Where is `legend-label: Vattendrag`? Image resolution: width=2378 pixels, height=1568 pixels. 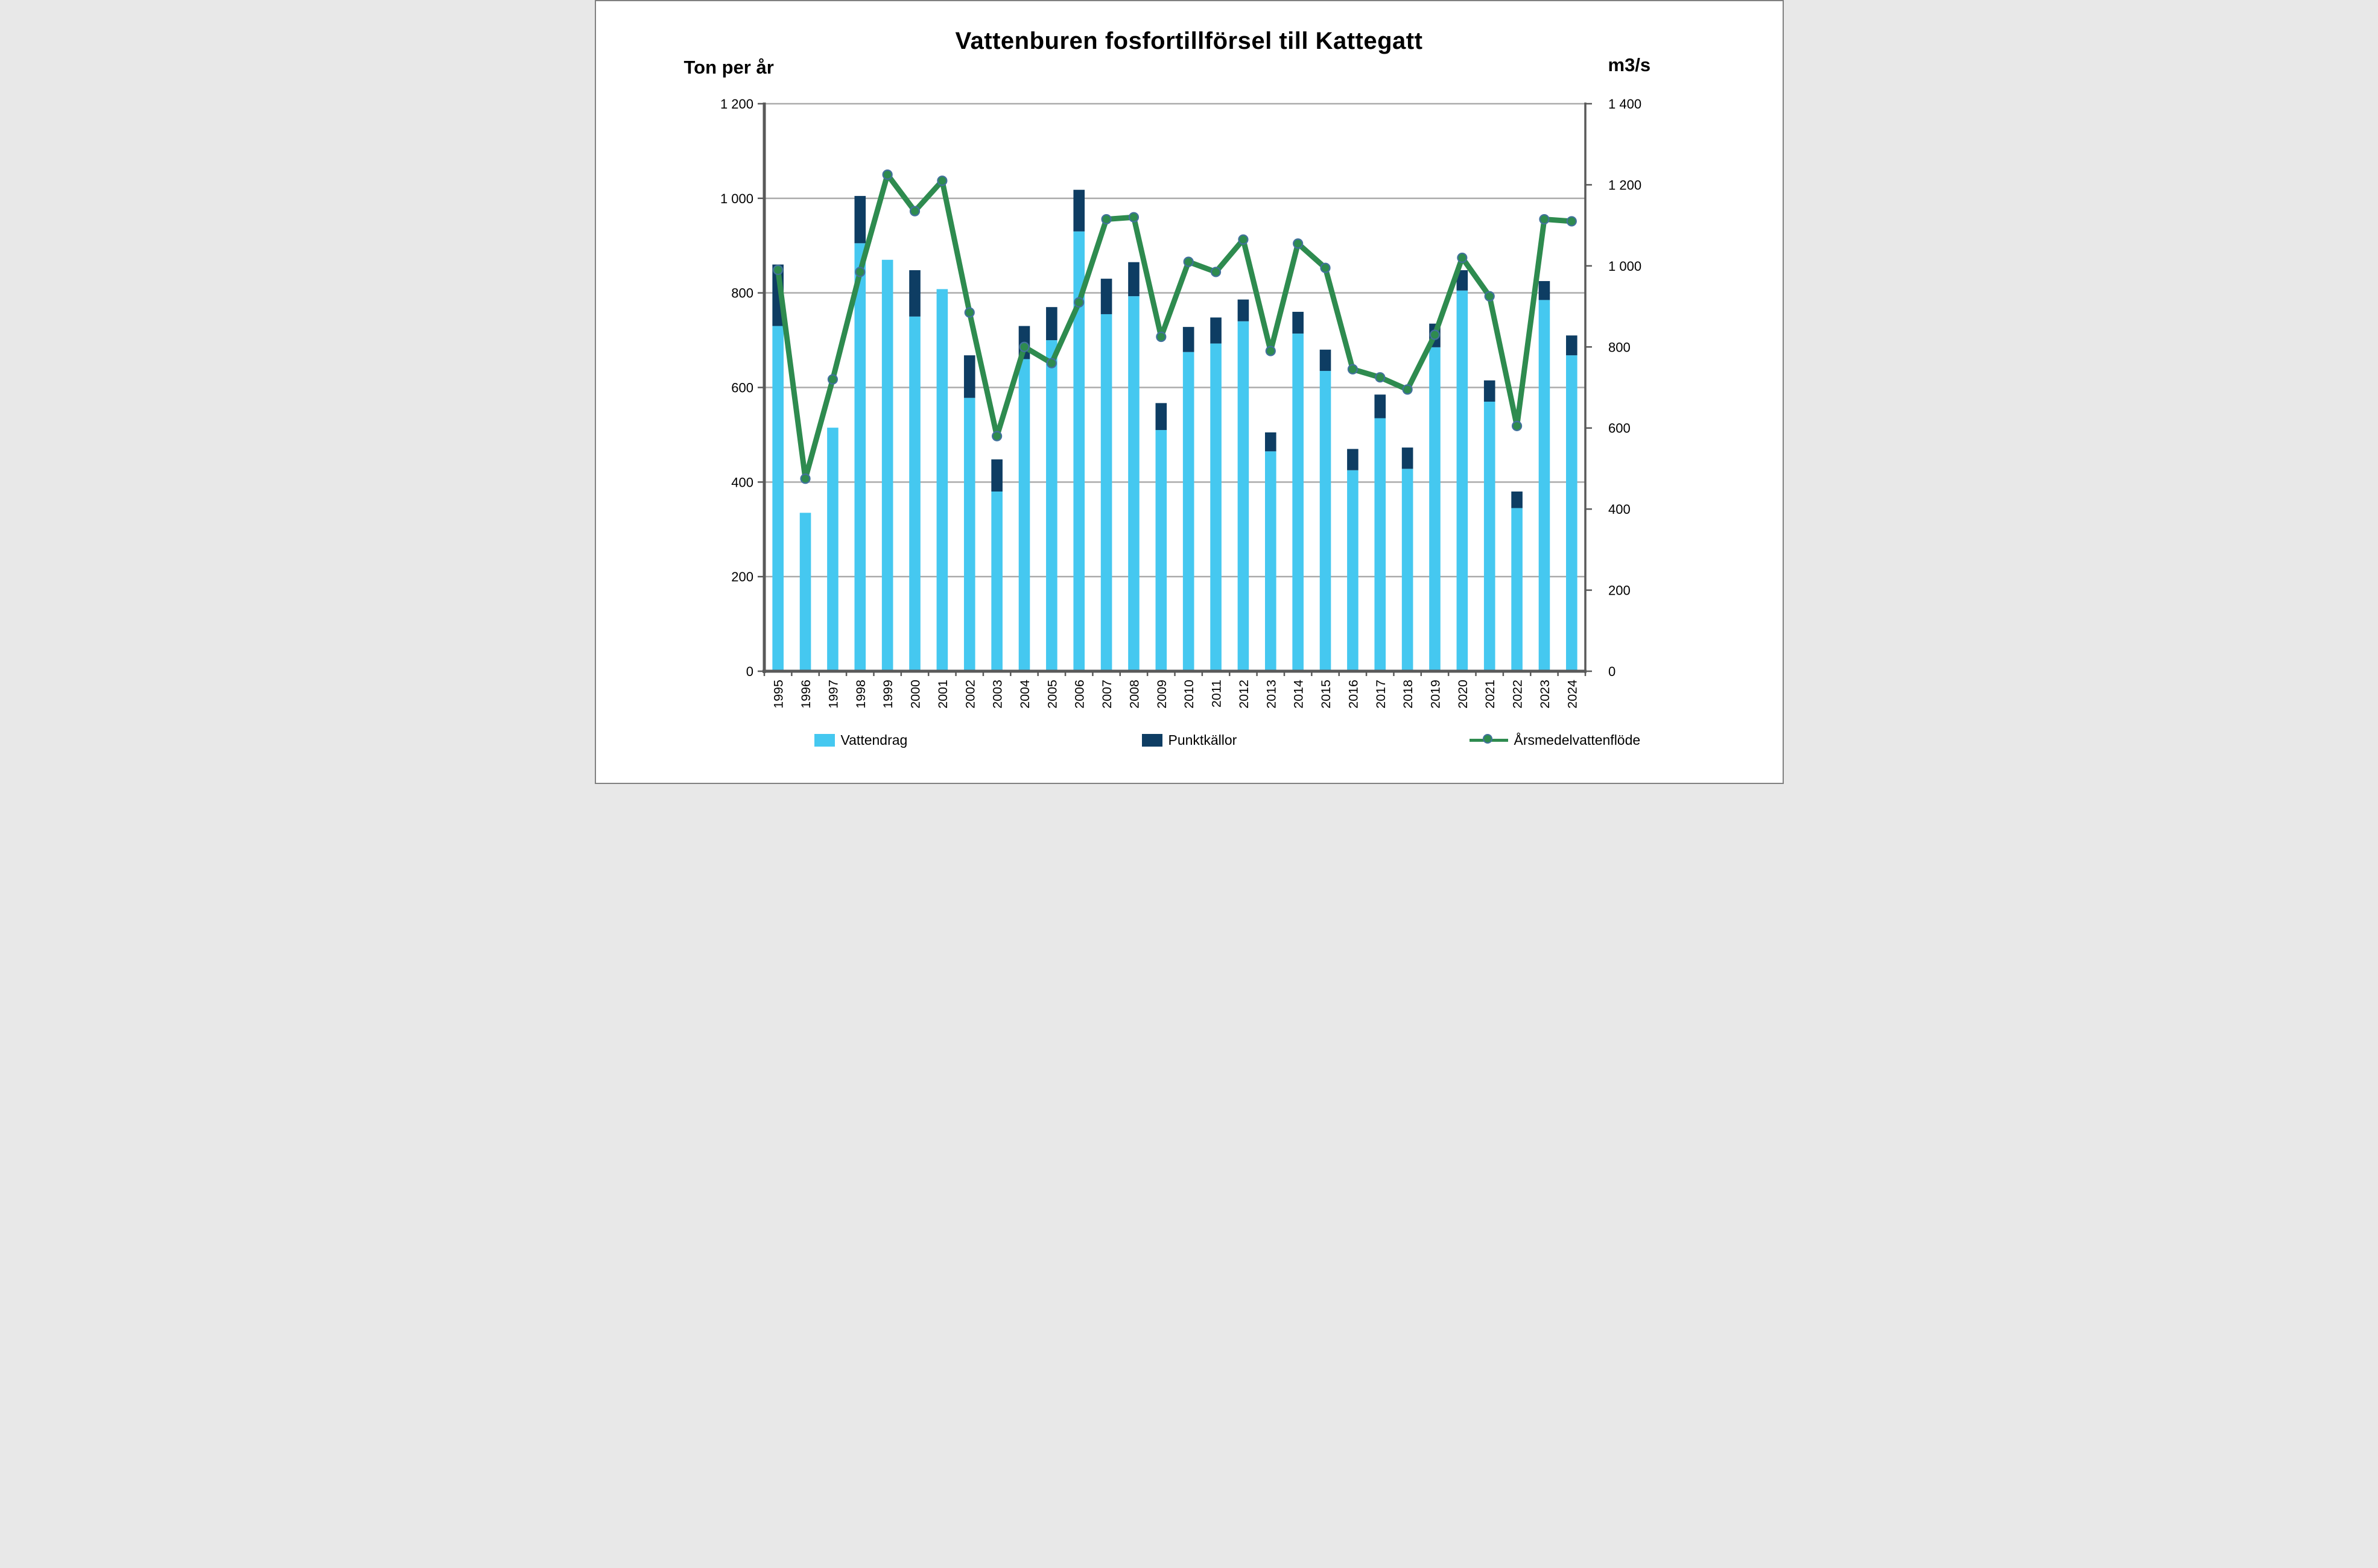
legend-label: Vattendrag is located at coordinates (874, 740).